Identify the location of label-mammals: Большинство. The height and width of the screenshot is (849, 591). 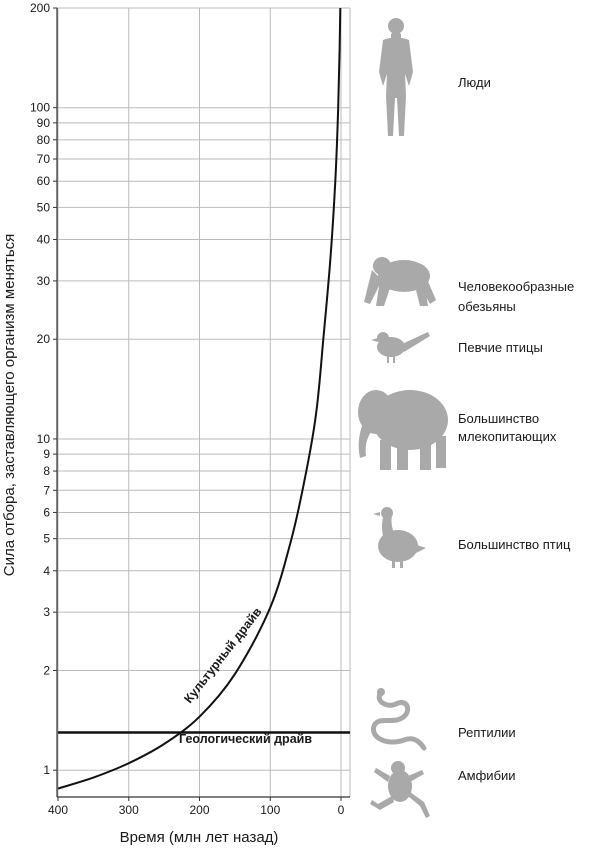
(498, 418).